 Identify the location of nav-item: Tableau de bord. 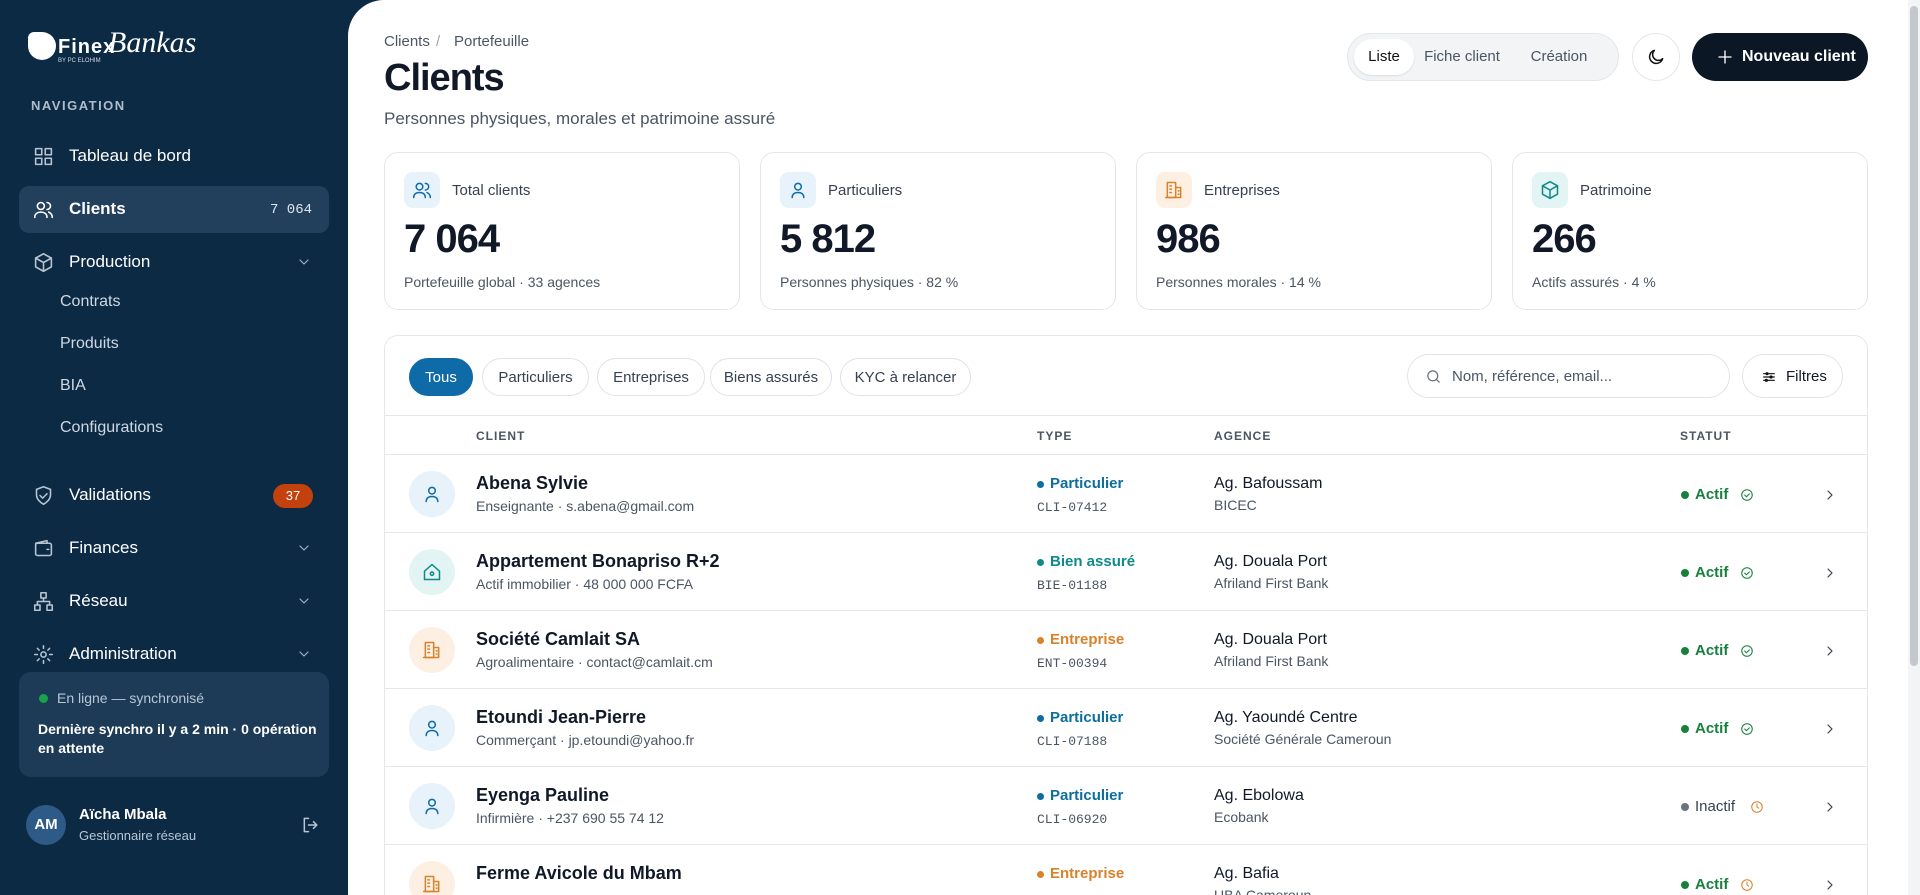
(130, 155).